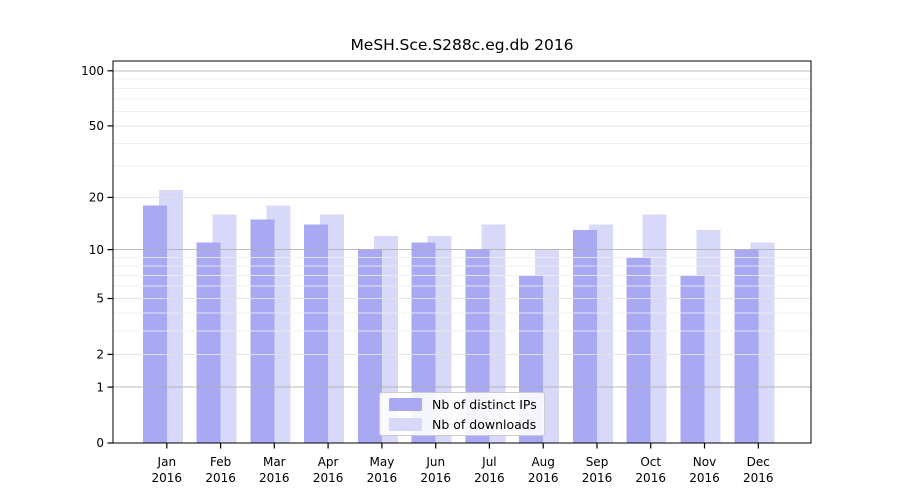  Describe the element at coordinates (484, 404) in the screenshot. I see `legend-label: Nb of distinct IPs` at that location.